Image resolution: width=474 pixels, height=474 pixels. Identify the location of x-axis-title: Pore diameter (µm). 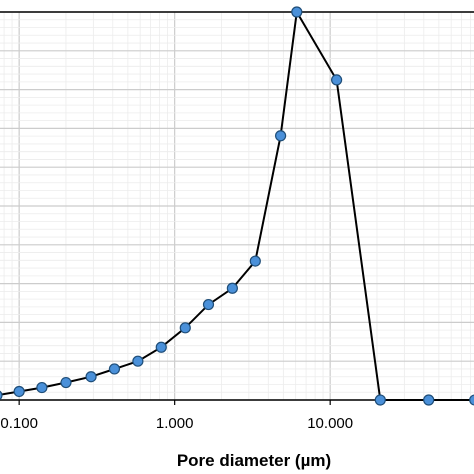
(254, 460).